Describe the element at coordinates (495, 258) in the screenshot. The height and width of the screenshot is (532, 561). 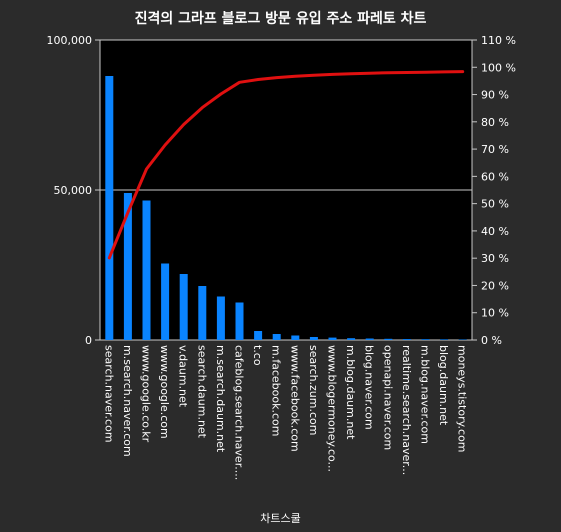
I see `y2-tick-label: 30 %` at that location.